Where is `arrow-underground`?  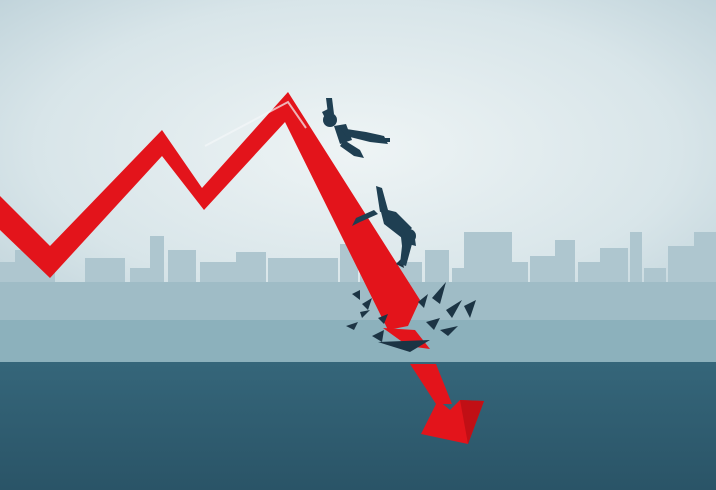 arrow-underground is located at coordinates (447, 404).